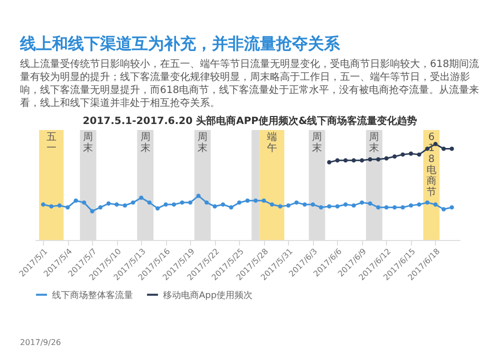 The width and height of the screenshot is (500, 362). What do you see at coordinates (92, 295) in the screenshot?
I see `legend-label: 线下商场整体客流量` at bounding box center [92, 295].